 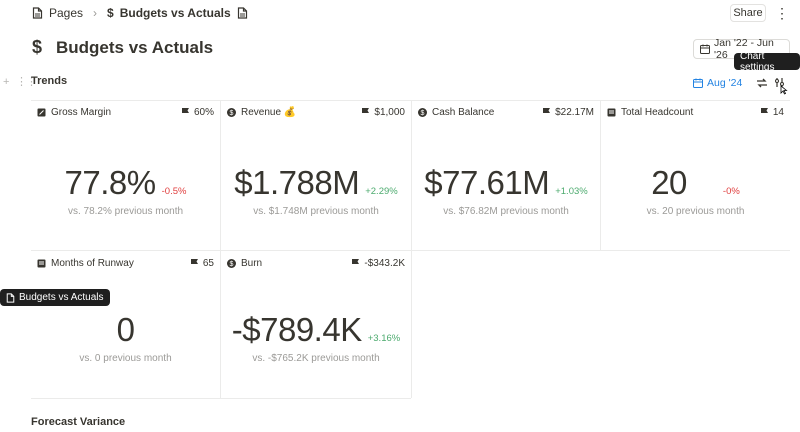 What do you see at coordinates (203, 112) in the screenshot?
I see `target-value: 60%` at bounding box center [203, 112].